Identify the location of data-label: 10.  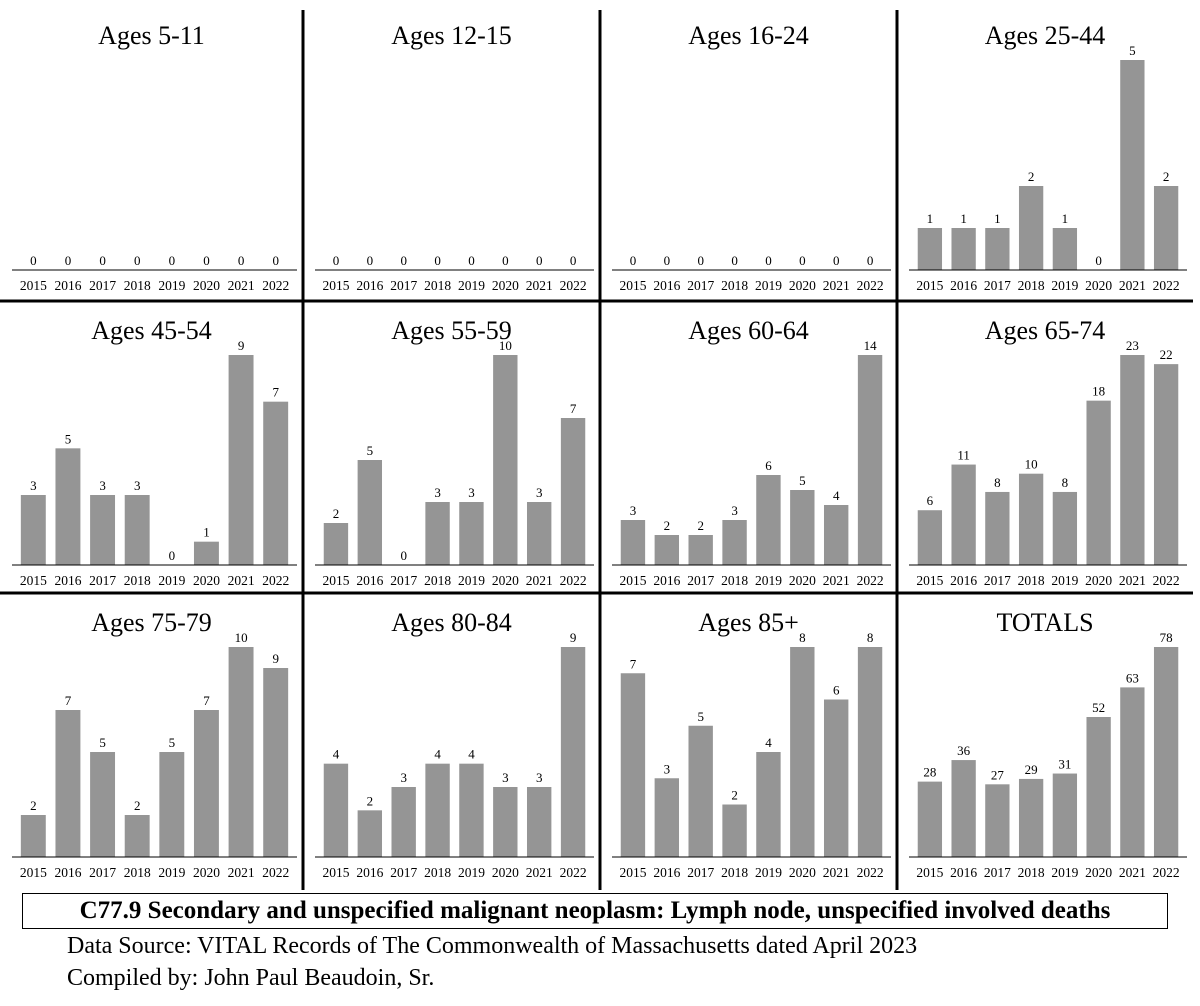
(505, 345).